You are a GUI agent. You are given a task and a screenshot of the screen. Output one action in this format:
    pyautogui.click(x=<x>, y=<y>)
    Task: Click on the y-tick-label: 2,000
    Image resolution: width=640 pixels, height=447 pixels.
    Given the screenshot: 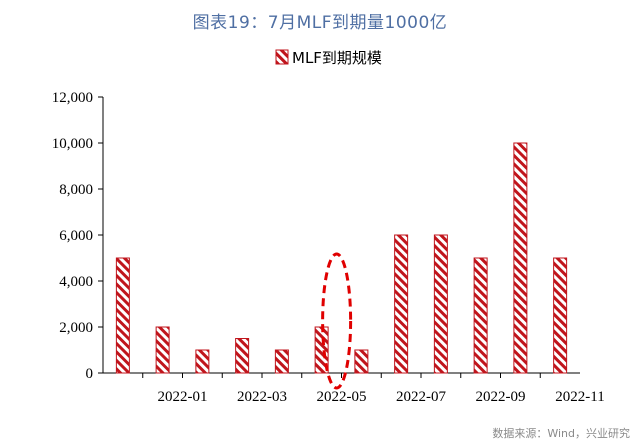 What is the action you would take?
    pyautogui.click(x=76, y=328)
    